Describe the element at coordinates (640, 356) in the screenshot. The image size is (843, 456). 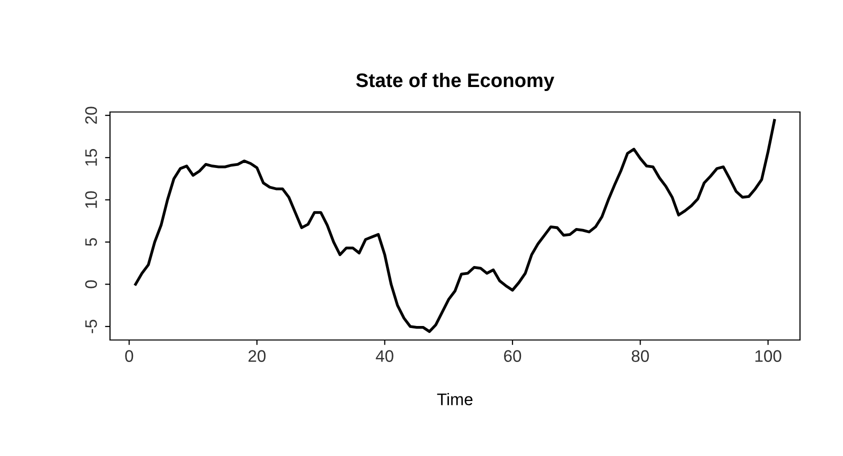
I see `x-tick-label: 80` at that location.